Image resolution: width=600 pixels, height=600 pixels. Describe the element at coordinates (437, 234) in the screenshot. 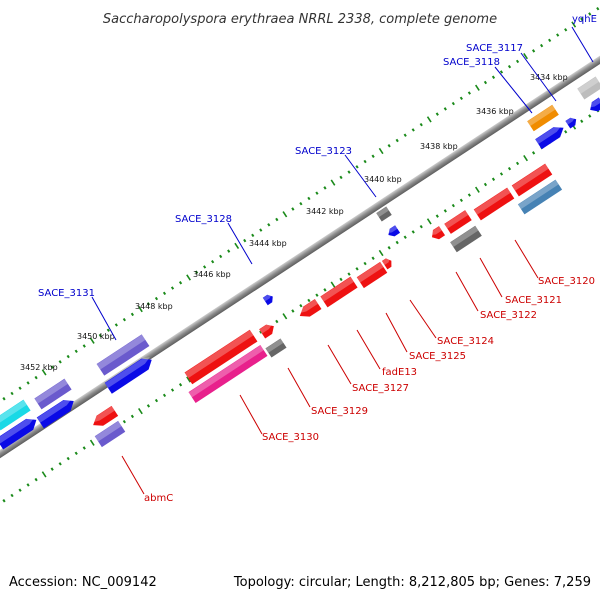

I see `gene-sace-3122b` at that location.